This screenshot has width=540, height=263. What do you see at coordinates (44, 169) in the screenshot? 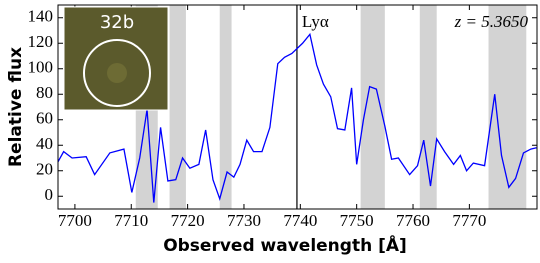
I see `y-tick-label: 20` at bounding box center [44, 169].